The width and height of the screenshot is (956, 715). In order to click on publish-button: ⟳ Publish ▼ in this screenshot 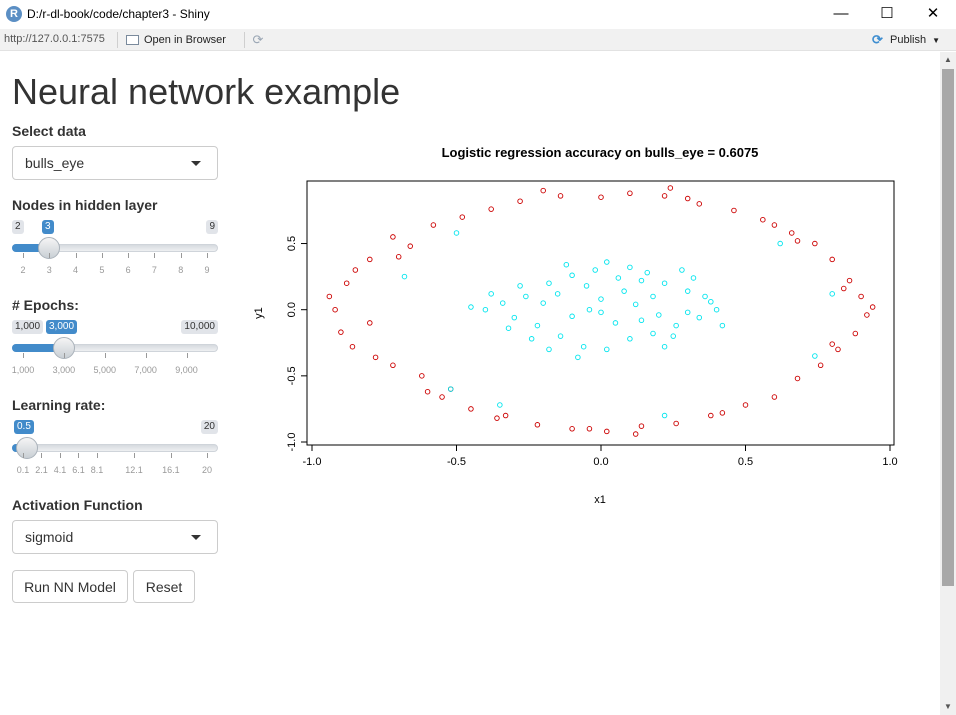, I will do `click(906, 40)`.